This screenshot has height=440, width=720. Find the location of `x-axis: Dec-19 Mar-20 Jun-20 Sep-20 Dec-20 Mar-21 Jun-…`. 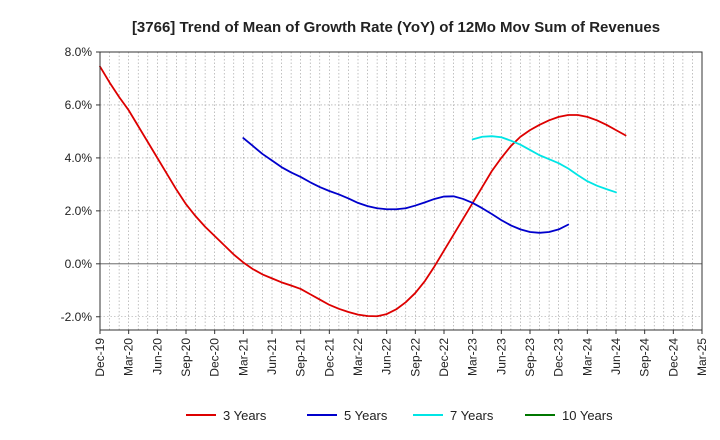

x-axis: Dec-19 Mar-20 Jun-20 Sep-20 Dec-20 Mar-21 Jun-… is located at coordinates (401, 353).